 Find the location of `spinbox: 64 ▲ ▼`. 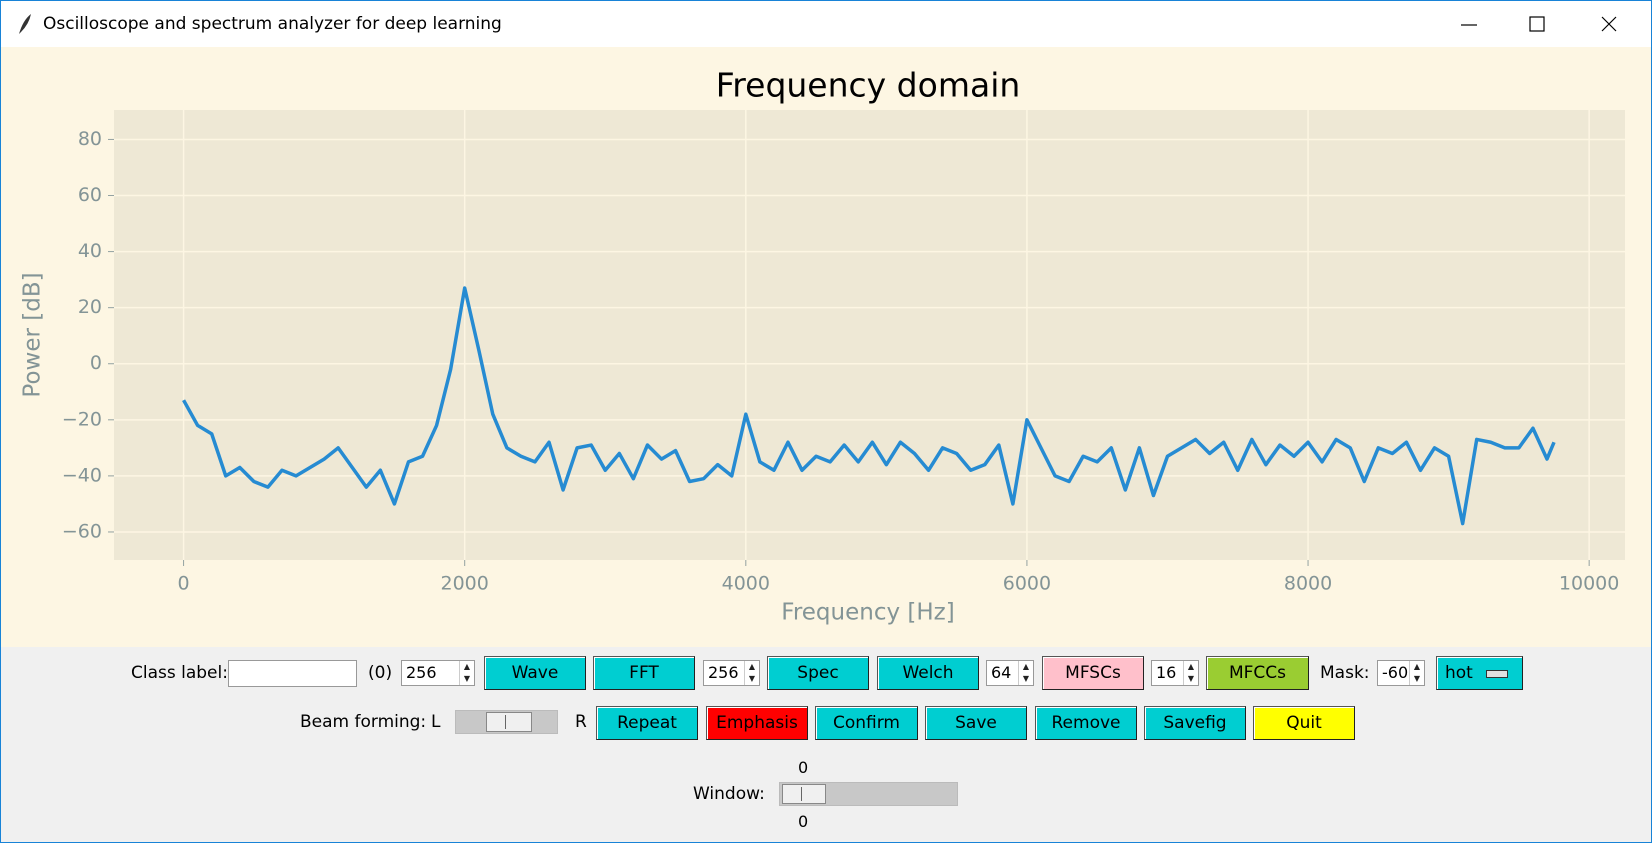

spinbox: 64 ▲ ▼ is located at coordinates (1010, 673).